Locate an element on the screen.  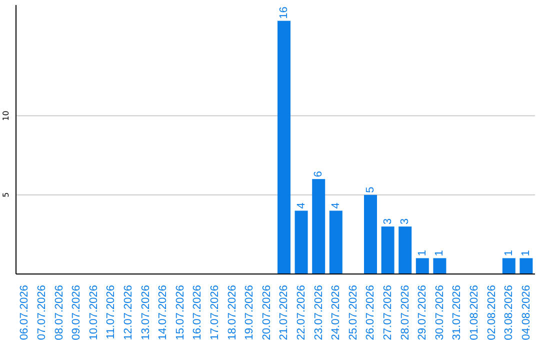
x-tick-label: 21.07.2026 is located at coordinates (284, 312).